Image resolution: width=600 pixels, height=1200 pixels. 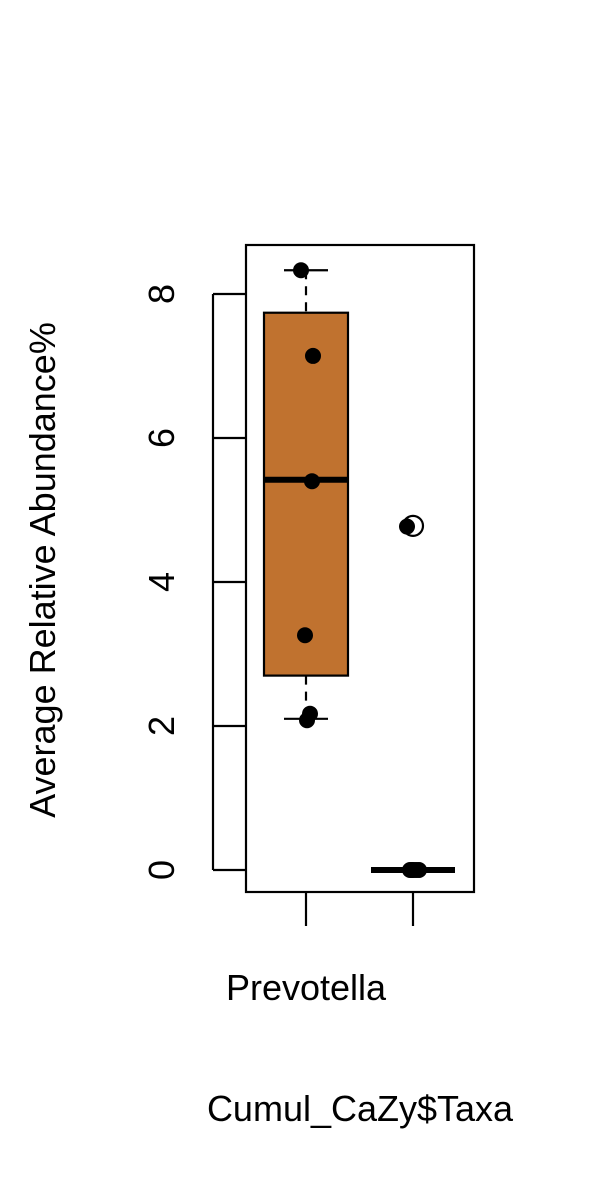 What do you see at coordinates (161, 726) in the screenshot?
I see `y-tick-label: 2` at bounding box center [161, 726].